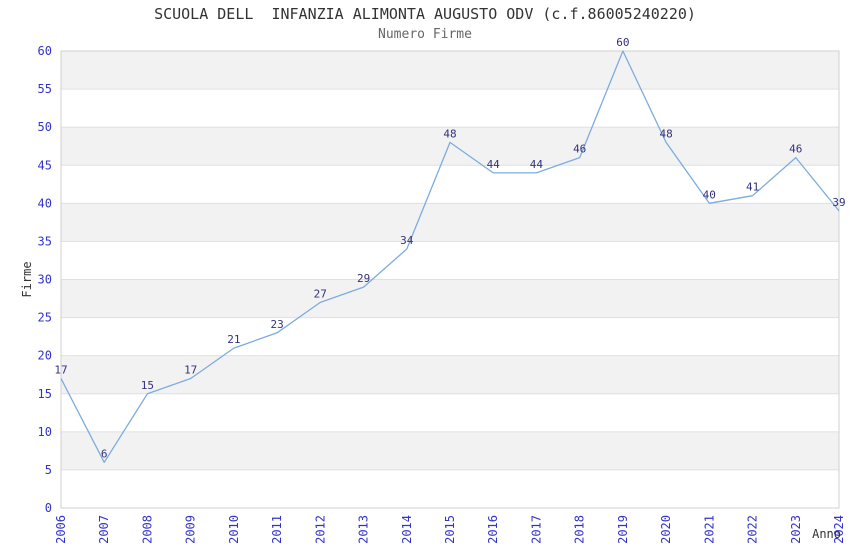 This screenshot has height=550, width=850. I want to click on x-tick-label: 2017, so click(536, 529).